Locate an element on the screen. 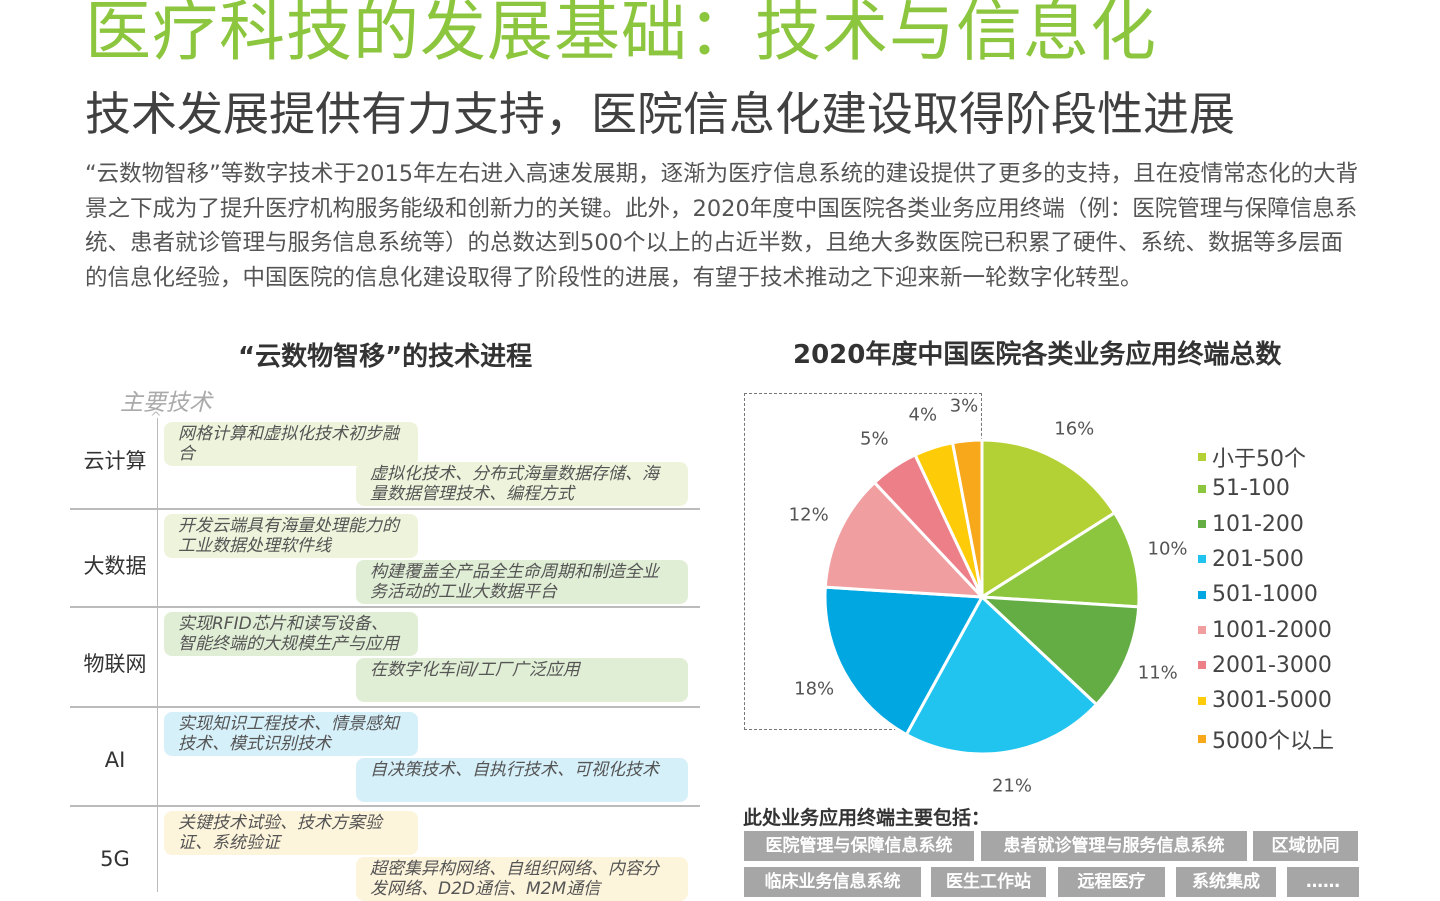  row-label: 大数据 is located at coordinates (115, 566).